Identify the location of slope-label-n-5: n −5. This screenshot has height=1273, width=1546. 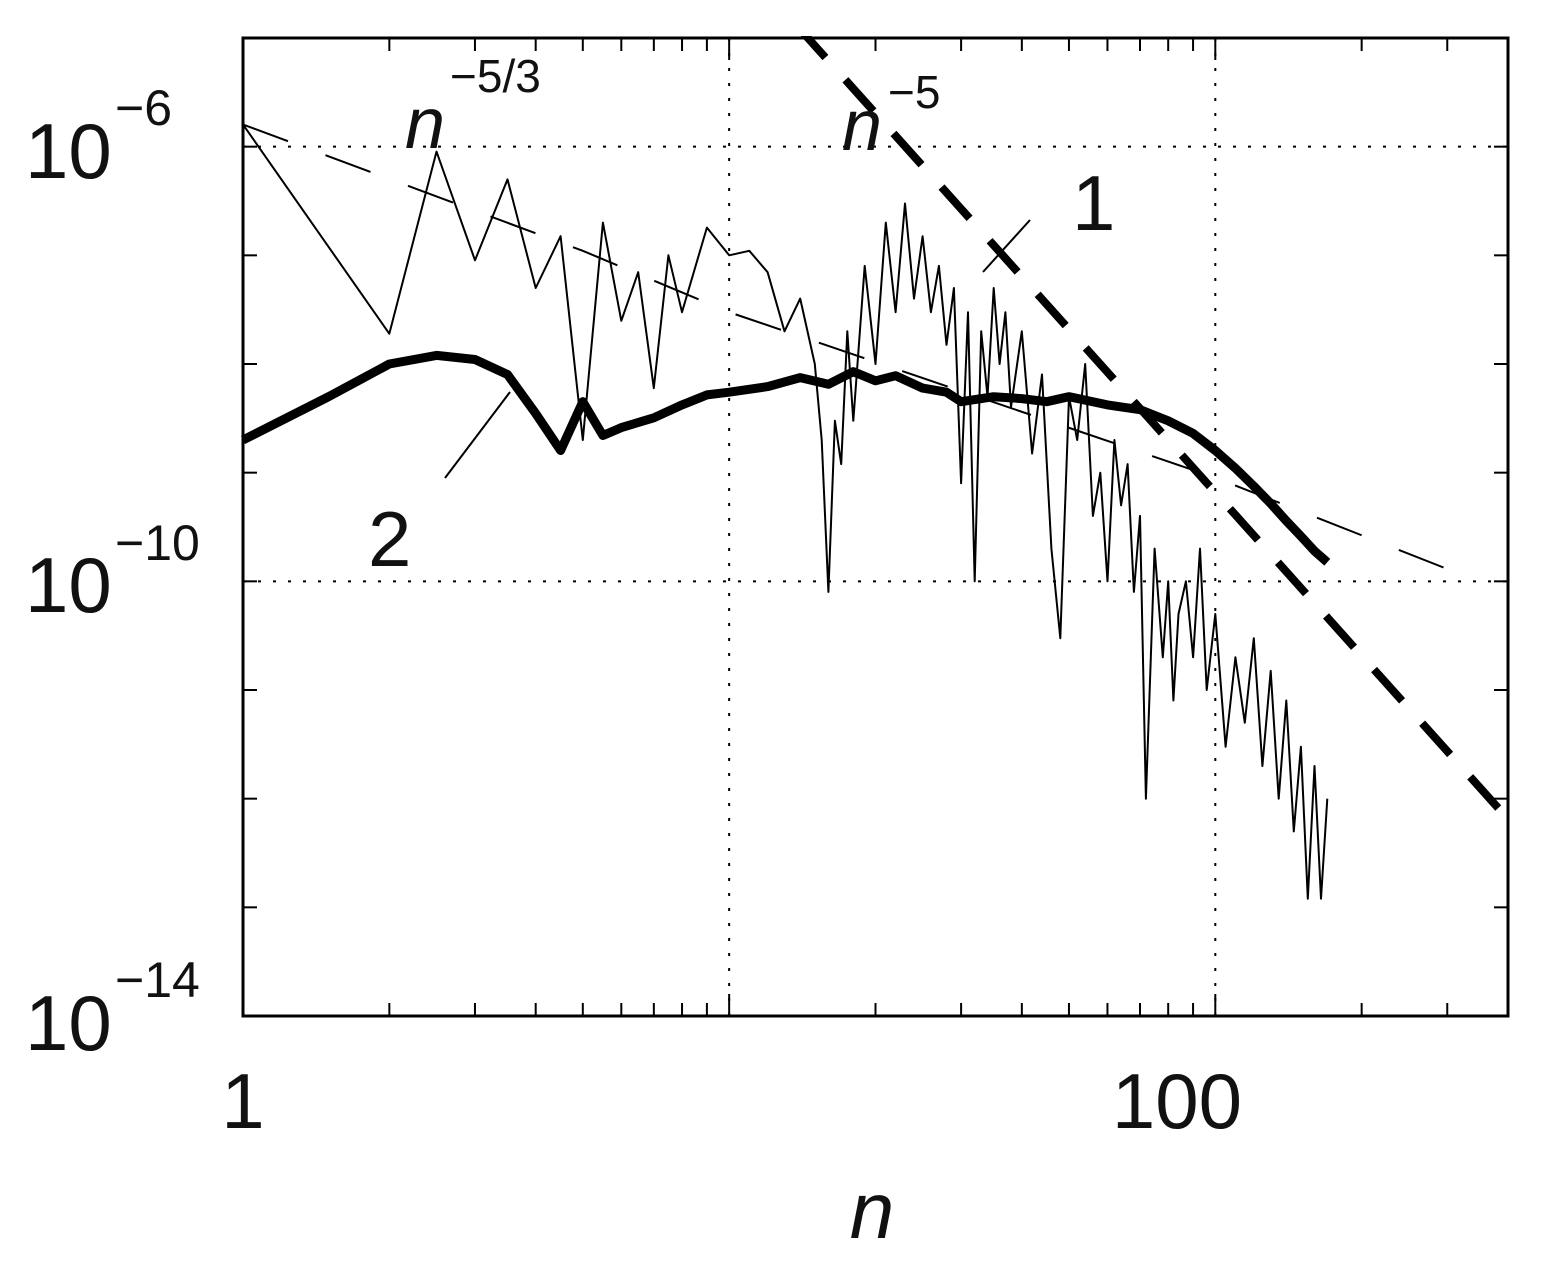
(891, 116).